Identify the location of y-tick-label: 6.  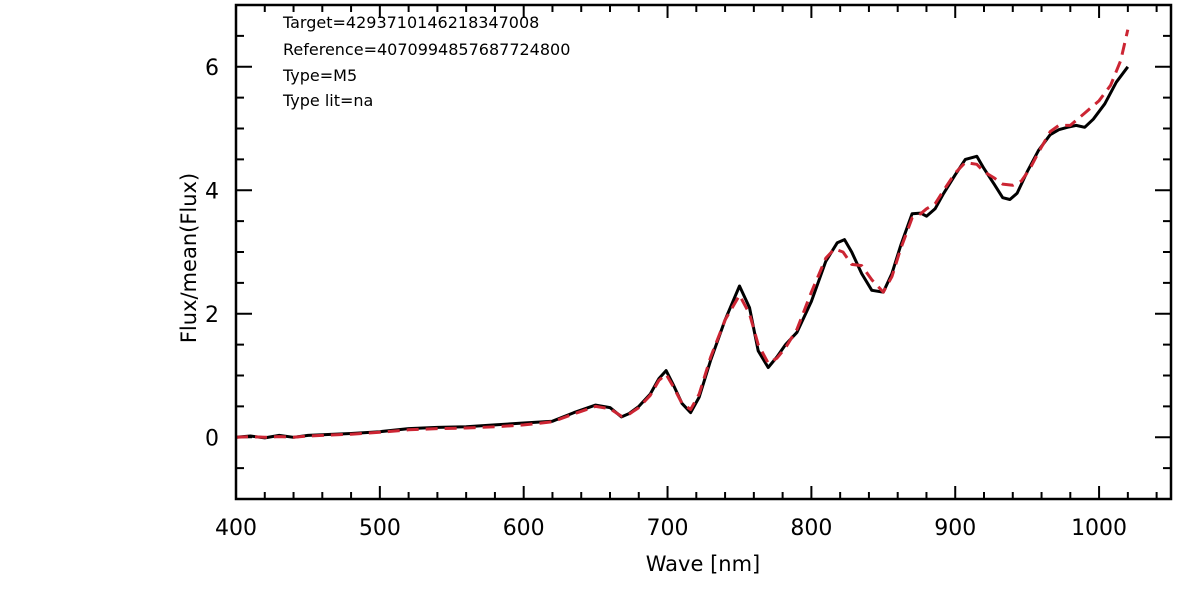
(212, 68).